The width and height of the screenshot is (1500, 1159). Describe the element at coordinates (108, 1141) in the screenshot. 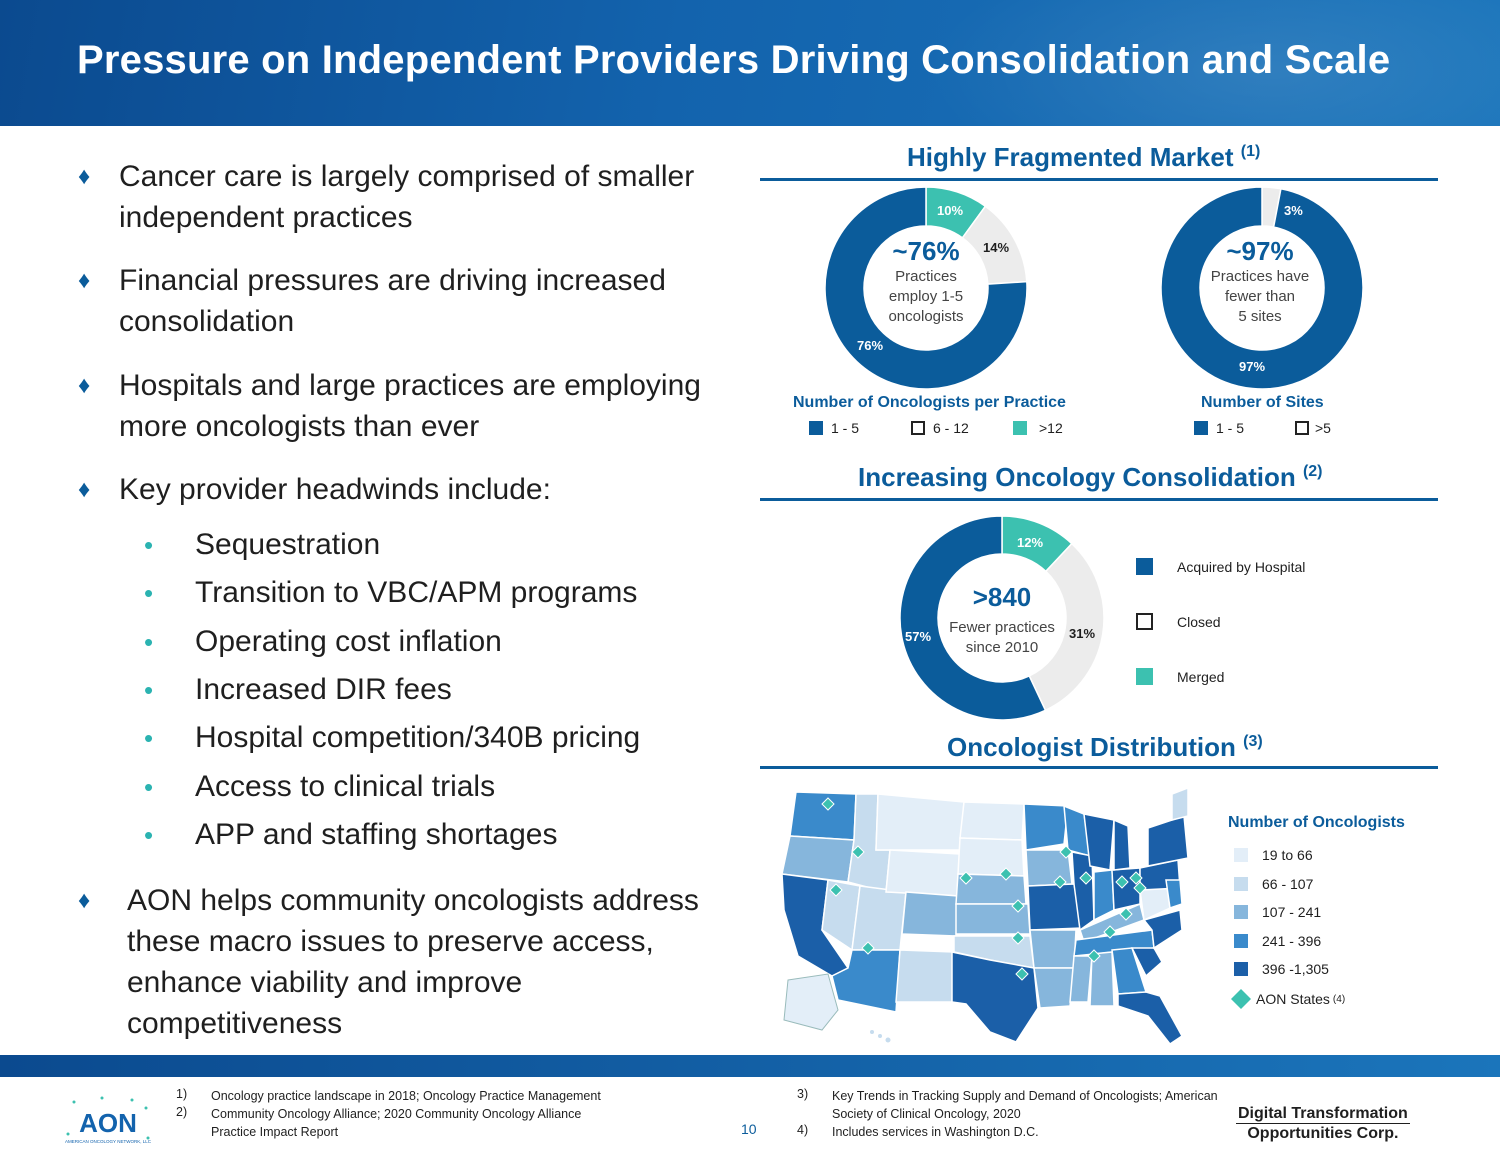

I see `aon-logo-subtext: AMERICAN ONCOLOGY NETWORK, LLC` at that location.